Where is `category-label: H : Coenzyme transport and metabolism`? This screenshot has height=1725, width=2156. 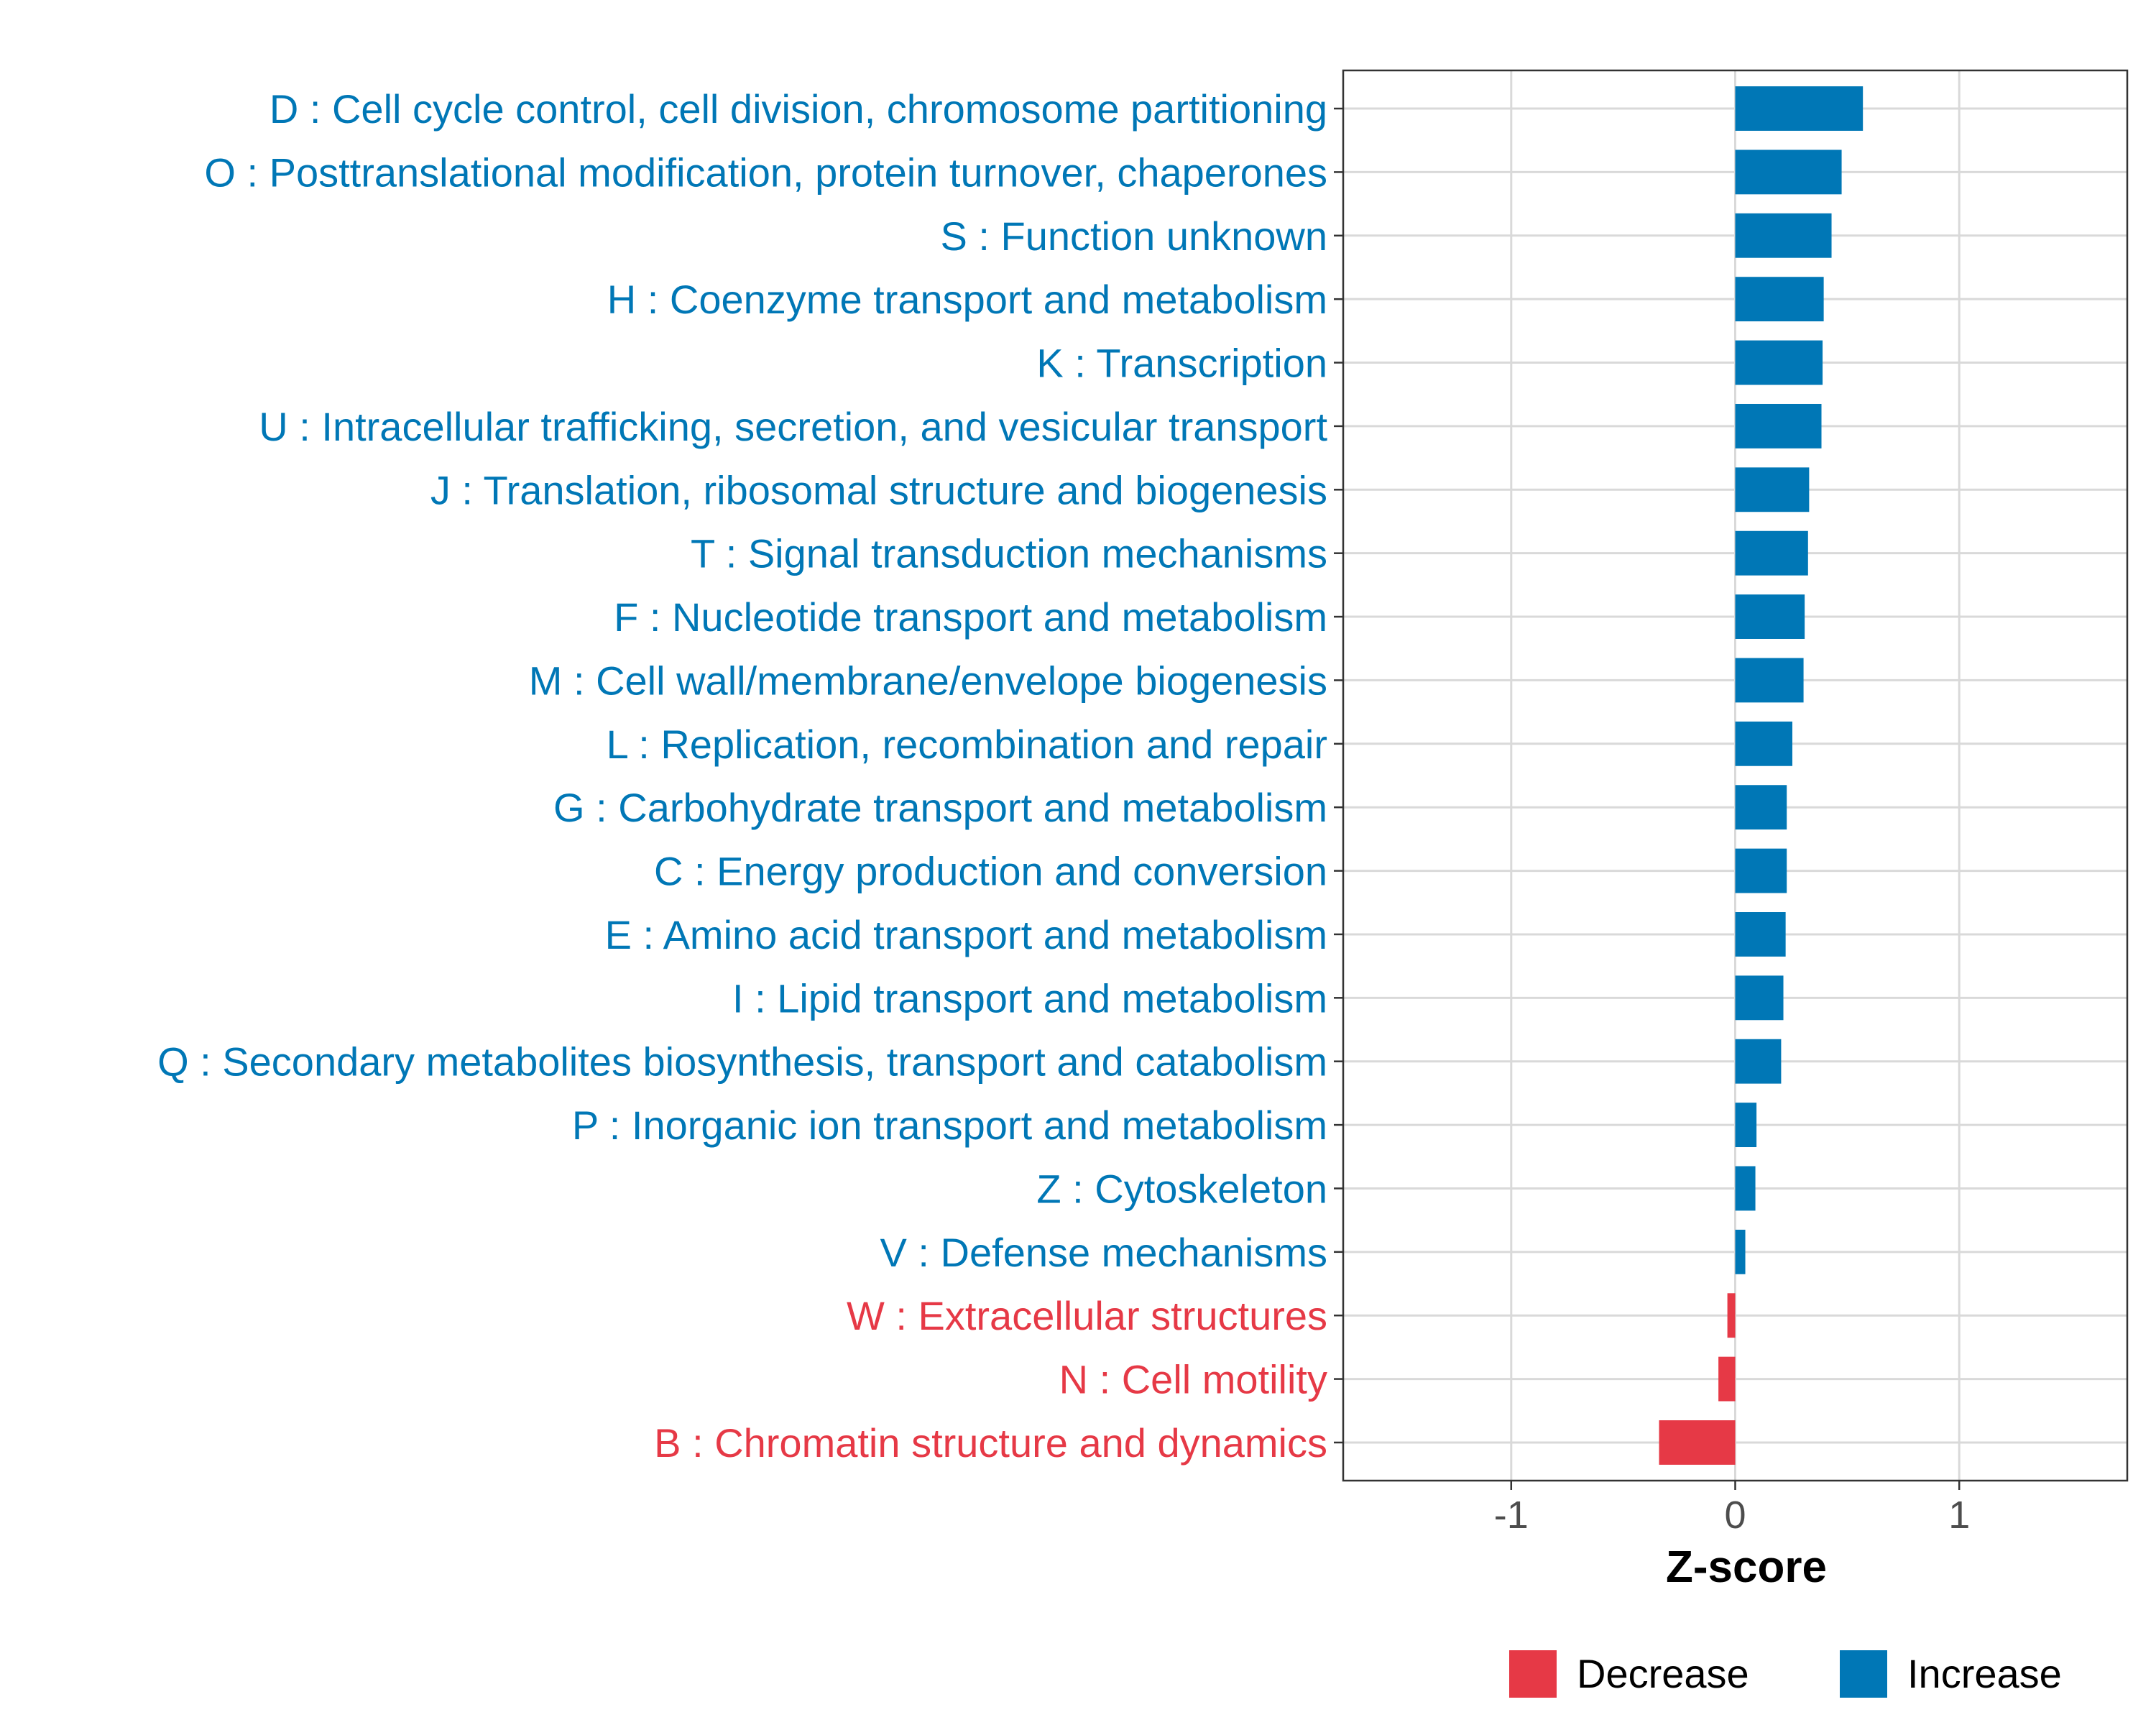 category-label: H : Coenzyme transport and metabolism is located at coordinates (967, 299).